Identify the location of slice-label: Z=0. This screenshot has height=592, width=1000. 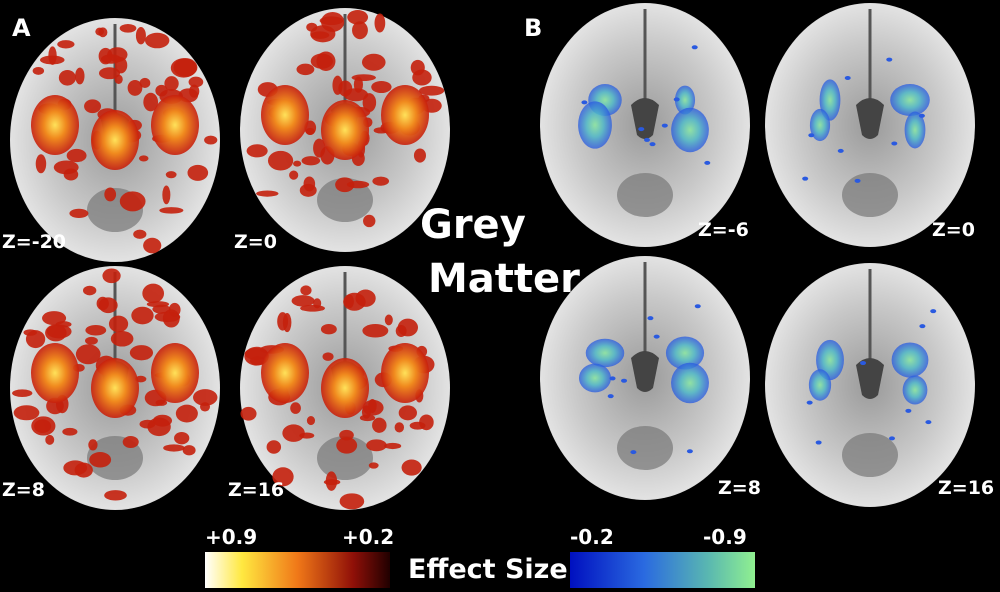
(255, 242).